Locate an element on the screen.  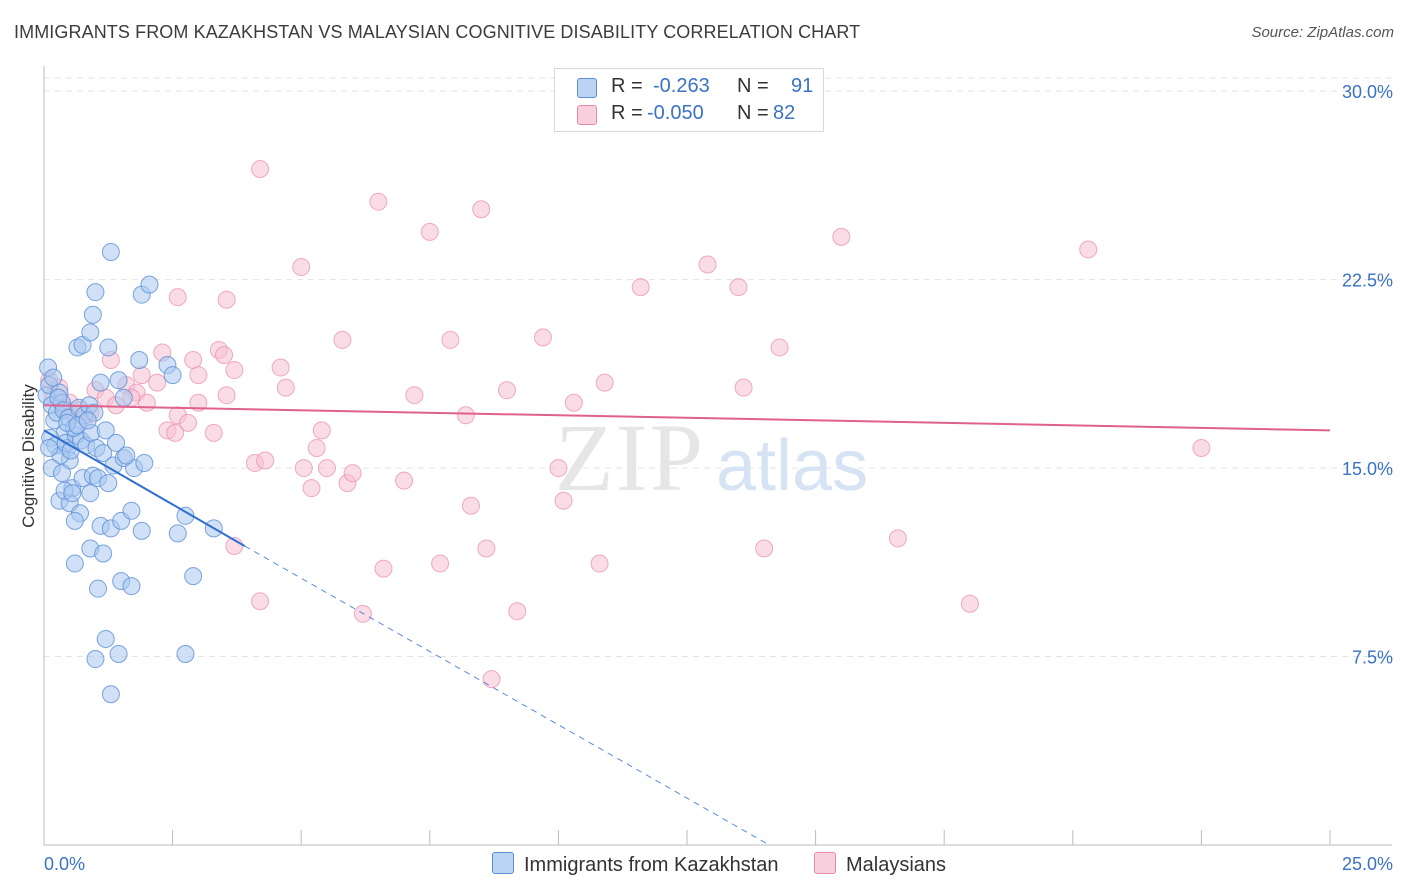
watermark: ZIP atlas is located at coordinates (711, 457).